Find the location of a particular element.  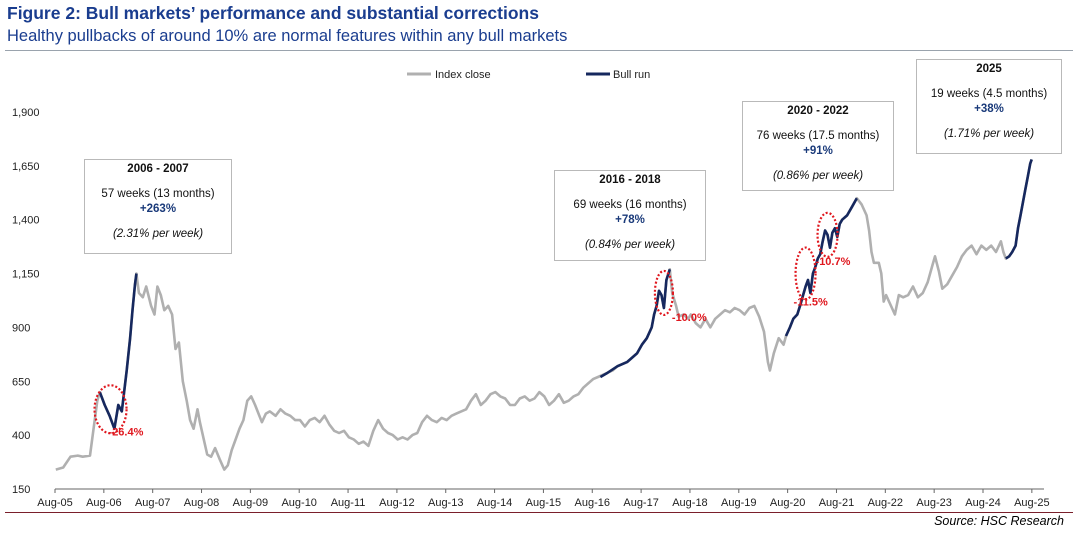

box-gain: +78% is located at coordinates (630, 220).